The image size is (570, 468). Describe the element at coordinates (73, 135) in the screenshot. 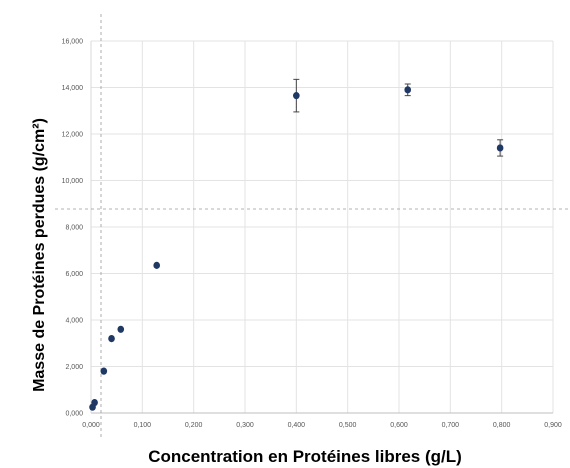

I see `y-tick-label: 12,000` at that location.